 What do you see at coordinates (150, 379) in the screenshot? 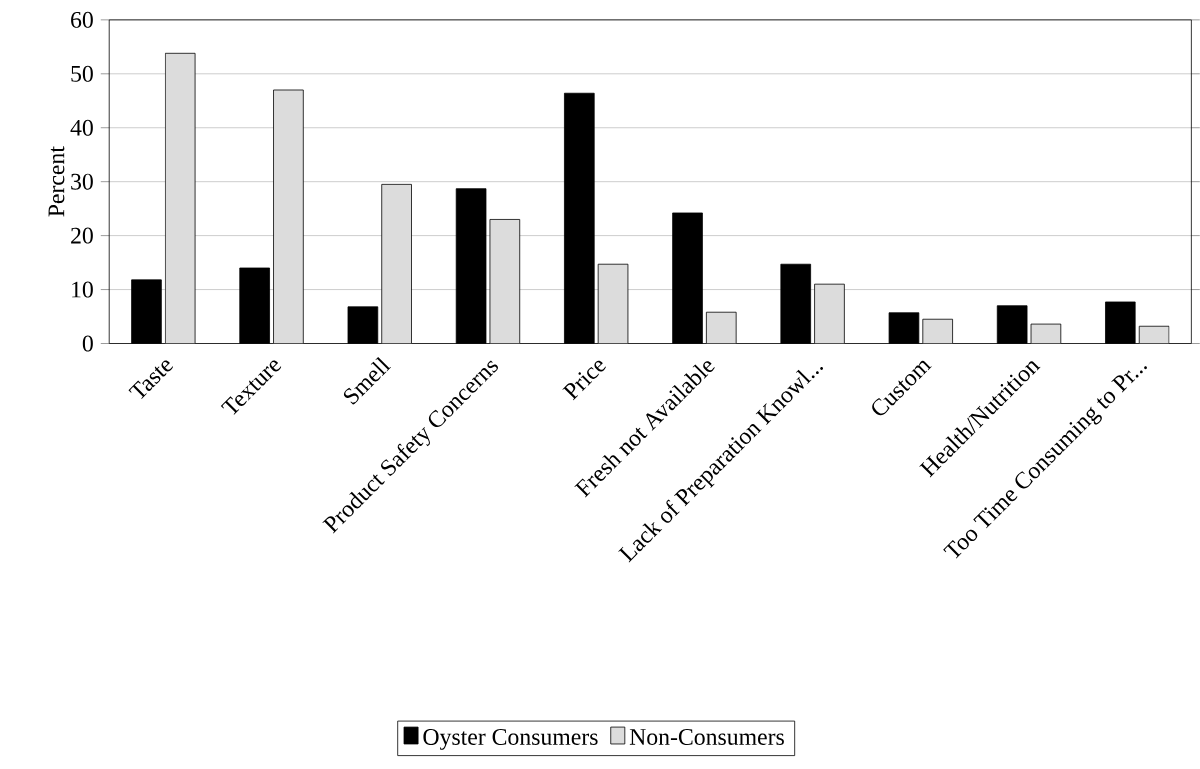
I see `x-tick-label: Taste` at bounding box center [150, 379].